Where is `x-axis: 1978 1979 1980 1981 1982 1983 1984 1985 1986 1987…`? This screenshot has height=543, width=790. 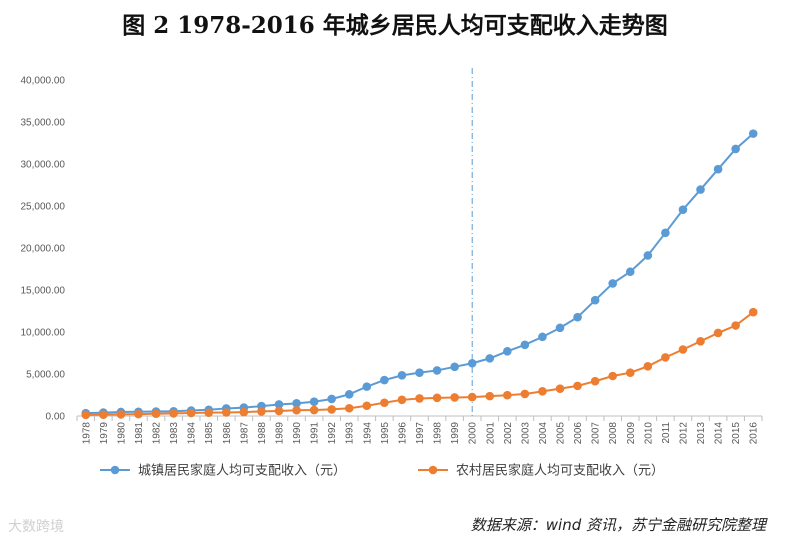
x-axis: 1978 1979 1980 1981 1982 1983 1984 1985 1986 1987… is located at coordinates (419, 430).